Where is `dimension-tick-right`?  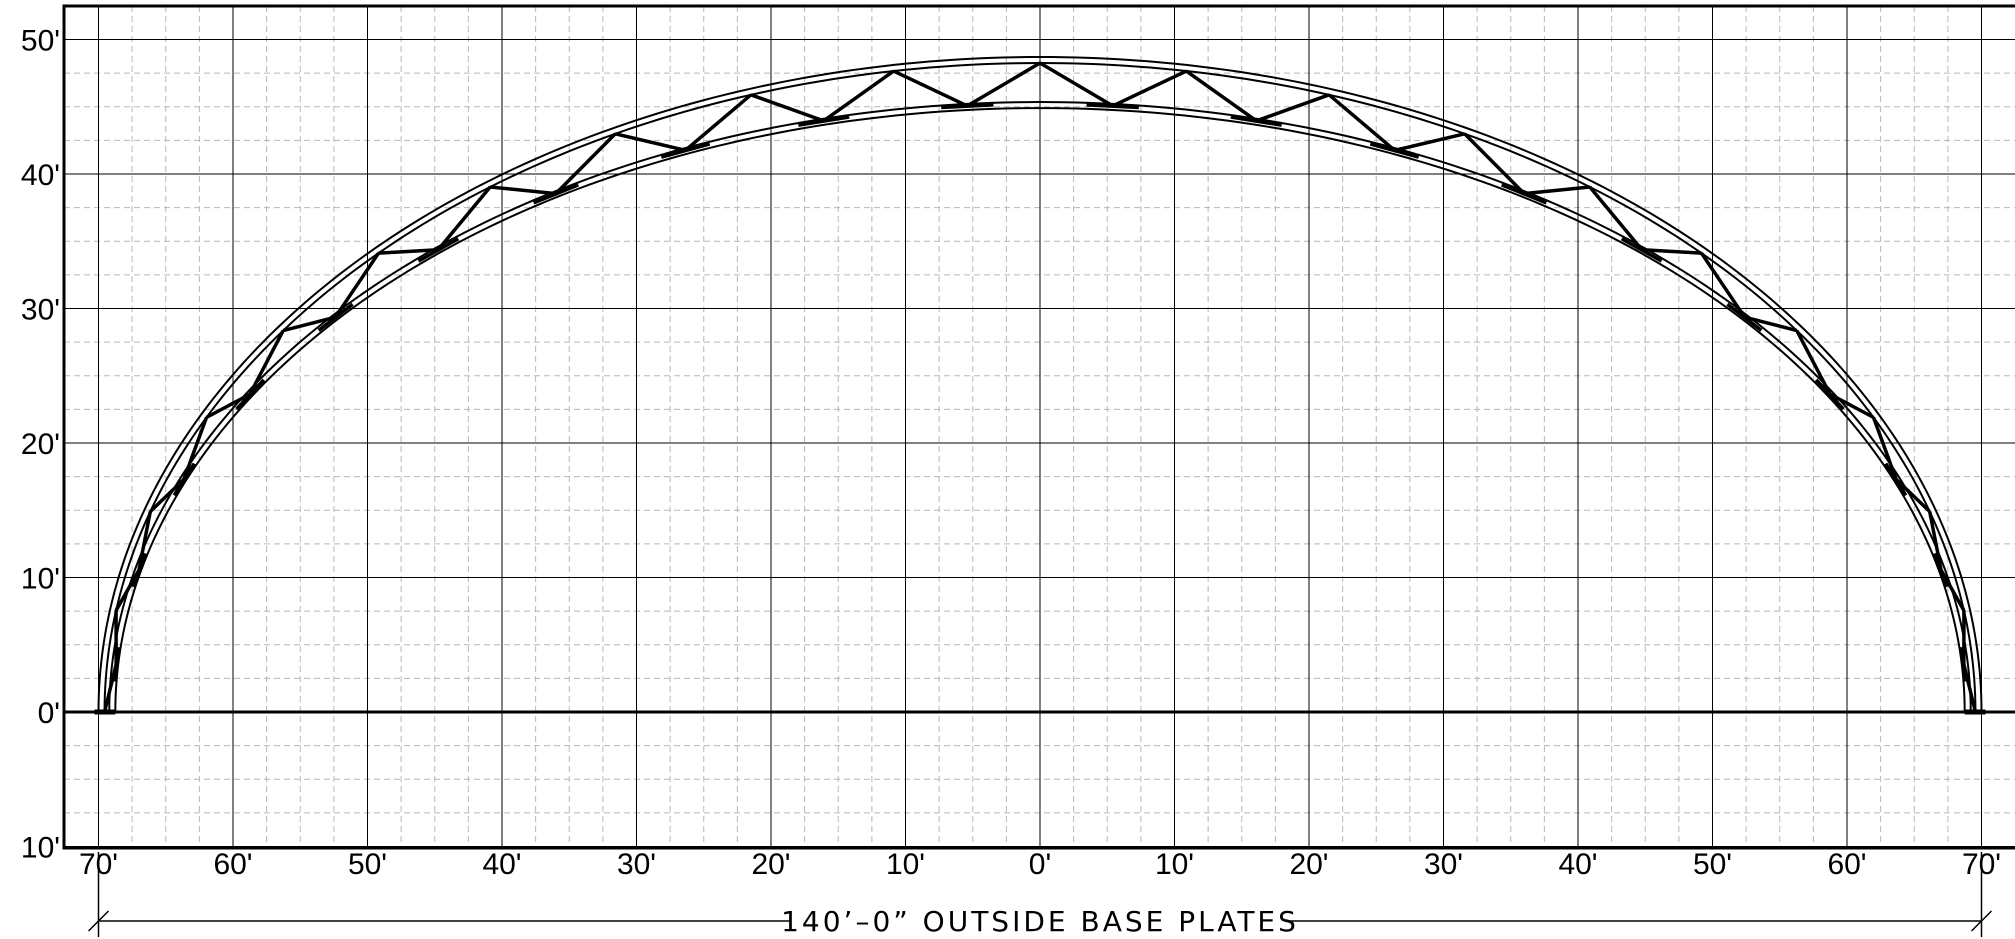 dimension-tick-right is located at coordinates (1981, 921).